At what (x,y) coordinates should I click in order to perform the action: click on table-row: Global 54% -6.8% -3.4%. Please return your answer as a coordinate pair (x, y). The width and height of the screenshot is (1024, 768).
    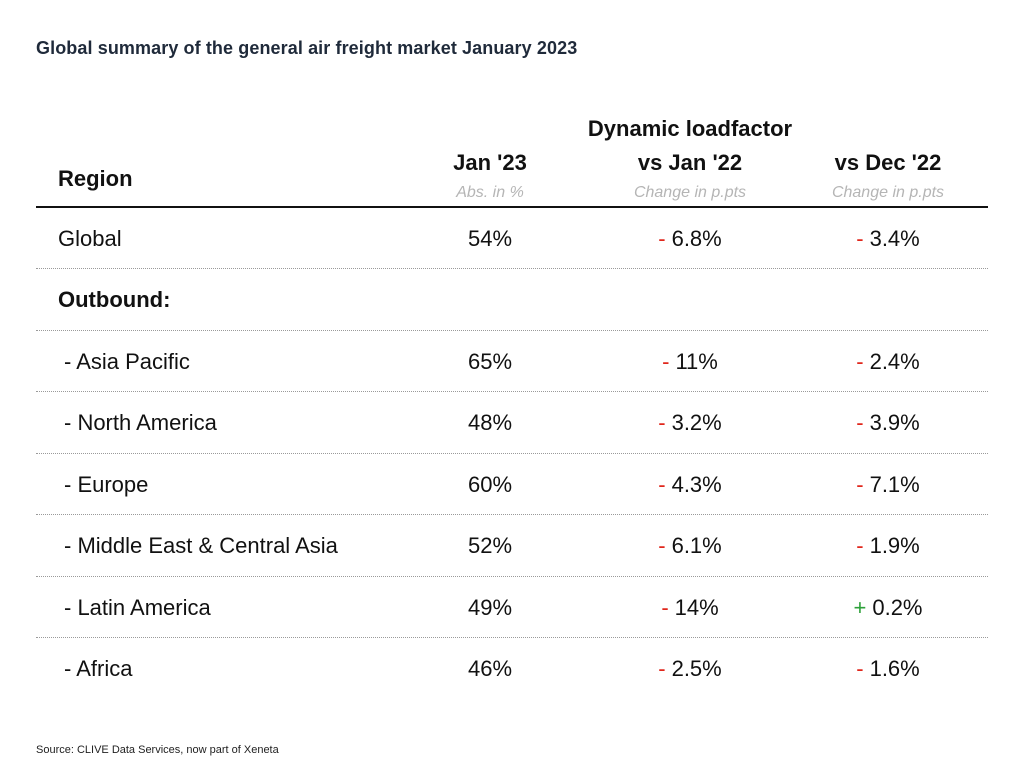
    Looking at the image, I should click on (512, 238).